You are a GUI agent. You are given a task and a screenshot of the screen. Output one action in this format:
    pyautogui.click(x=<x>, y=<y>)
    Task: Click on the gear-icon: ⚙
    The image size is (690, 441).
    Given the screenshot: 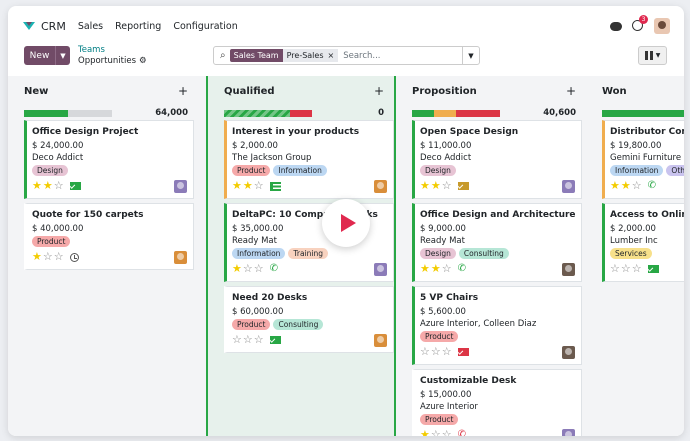 What is the action you would take?
    pyautogui.click(x=143, y=61)
    